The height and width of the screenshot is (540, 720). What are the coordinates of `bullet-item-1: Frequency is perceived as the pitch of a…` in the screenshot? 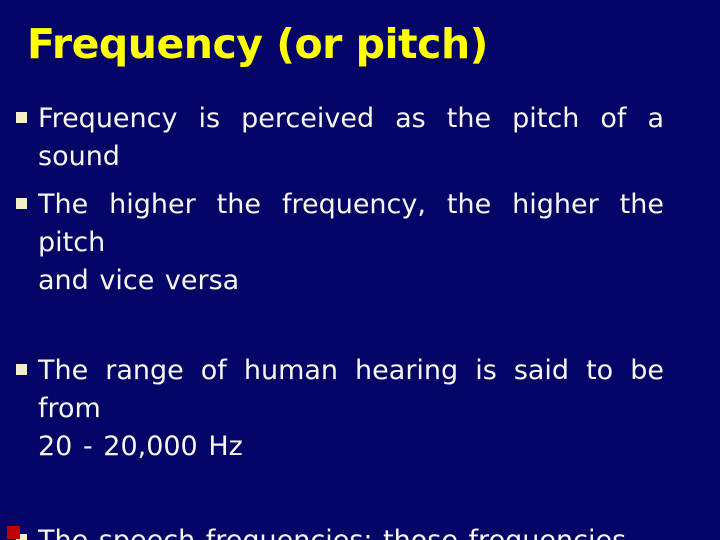 It's located at (360, 138).